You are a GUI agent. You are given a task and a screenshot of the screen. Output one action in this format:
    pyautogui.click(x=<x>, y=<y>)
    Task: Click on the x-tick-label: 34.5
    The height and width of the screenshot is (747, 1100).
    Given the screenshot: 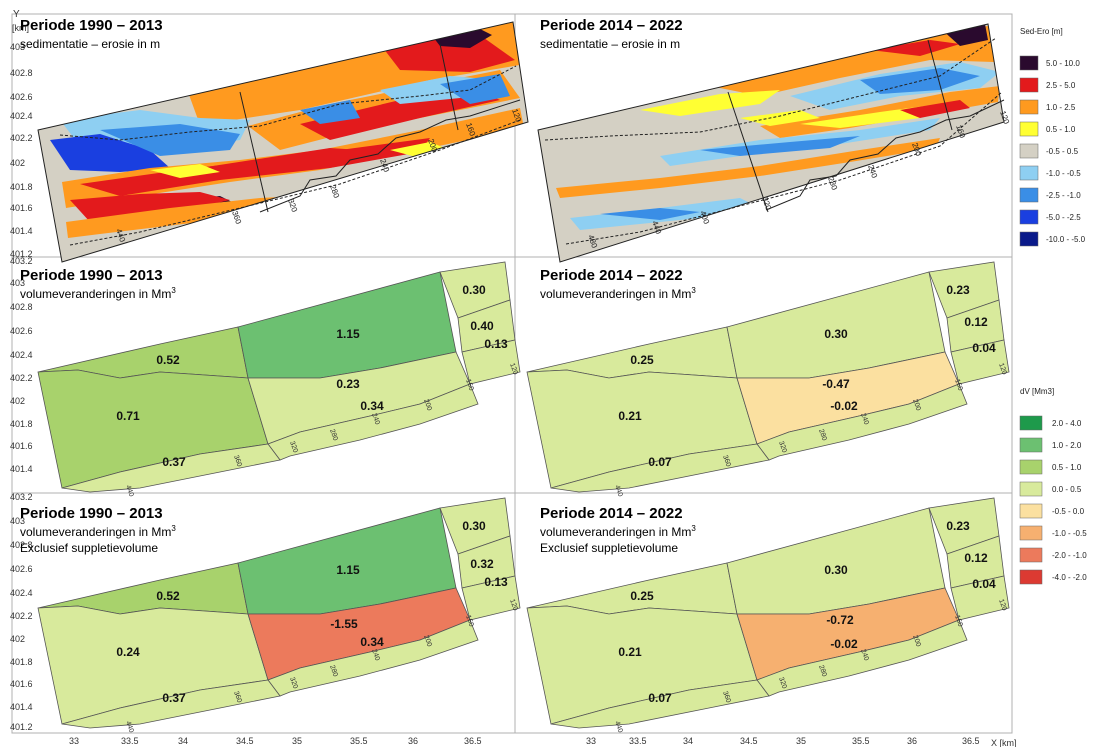 What is the action you would take?
    pyautogui.click(x=245, y=741)
    